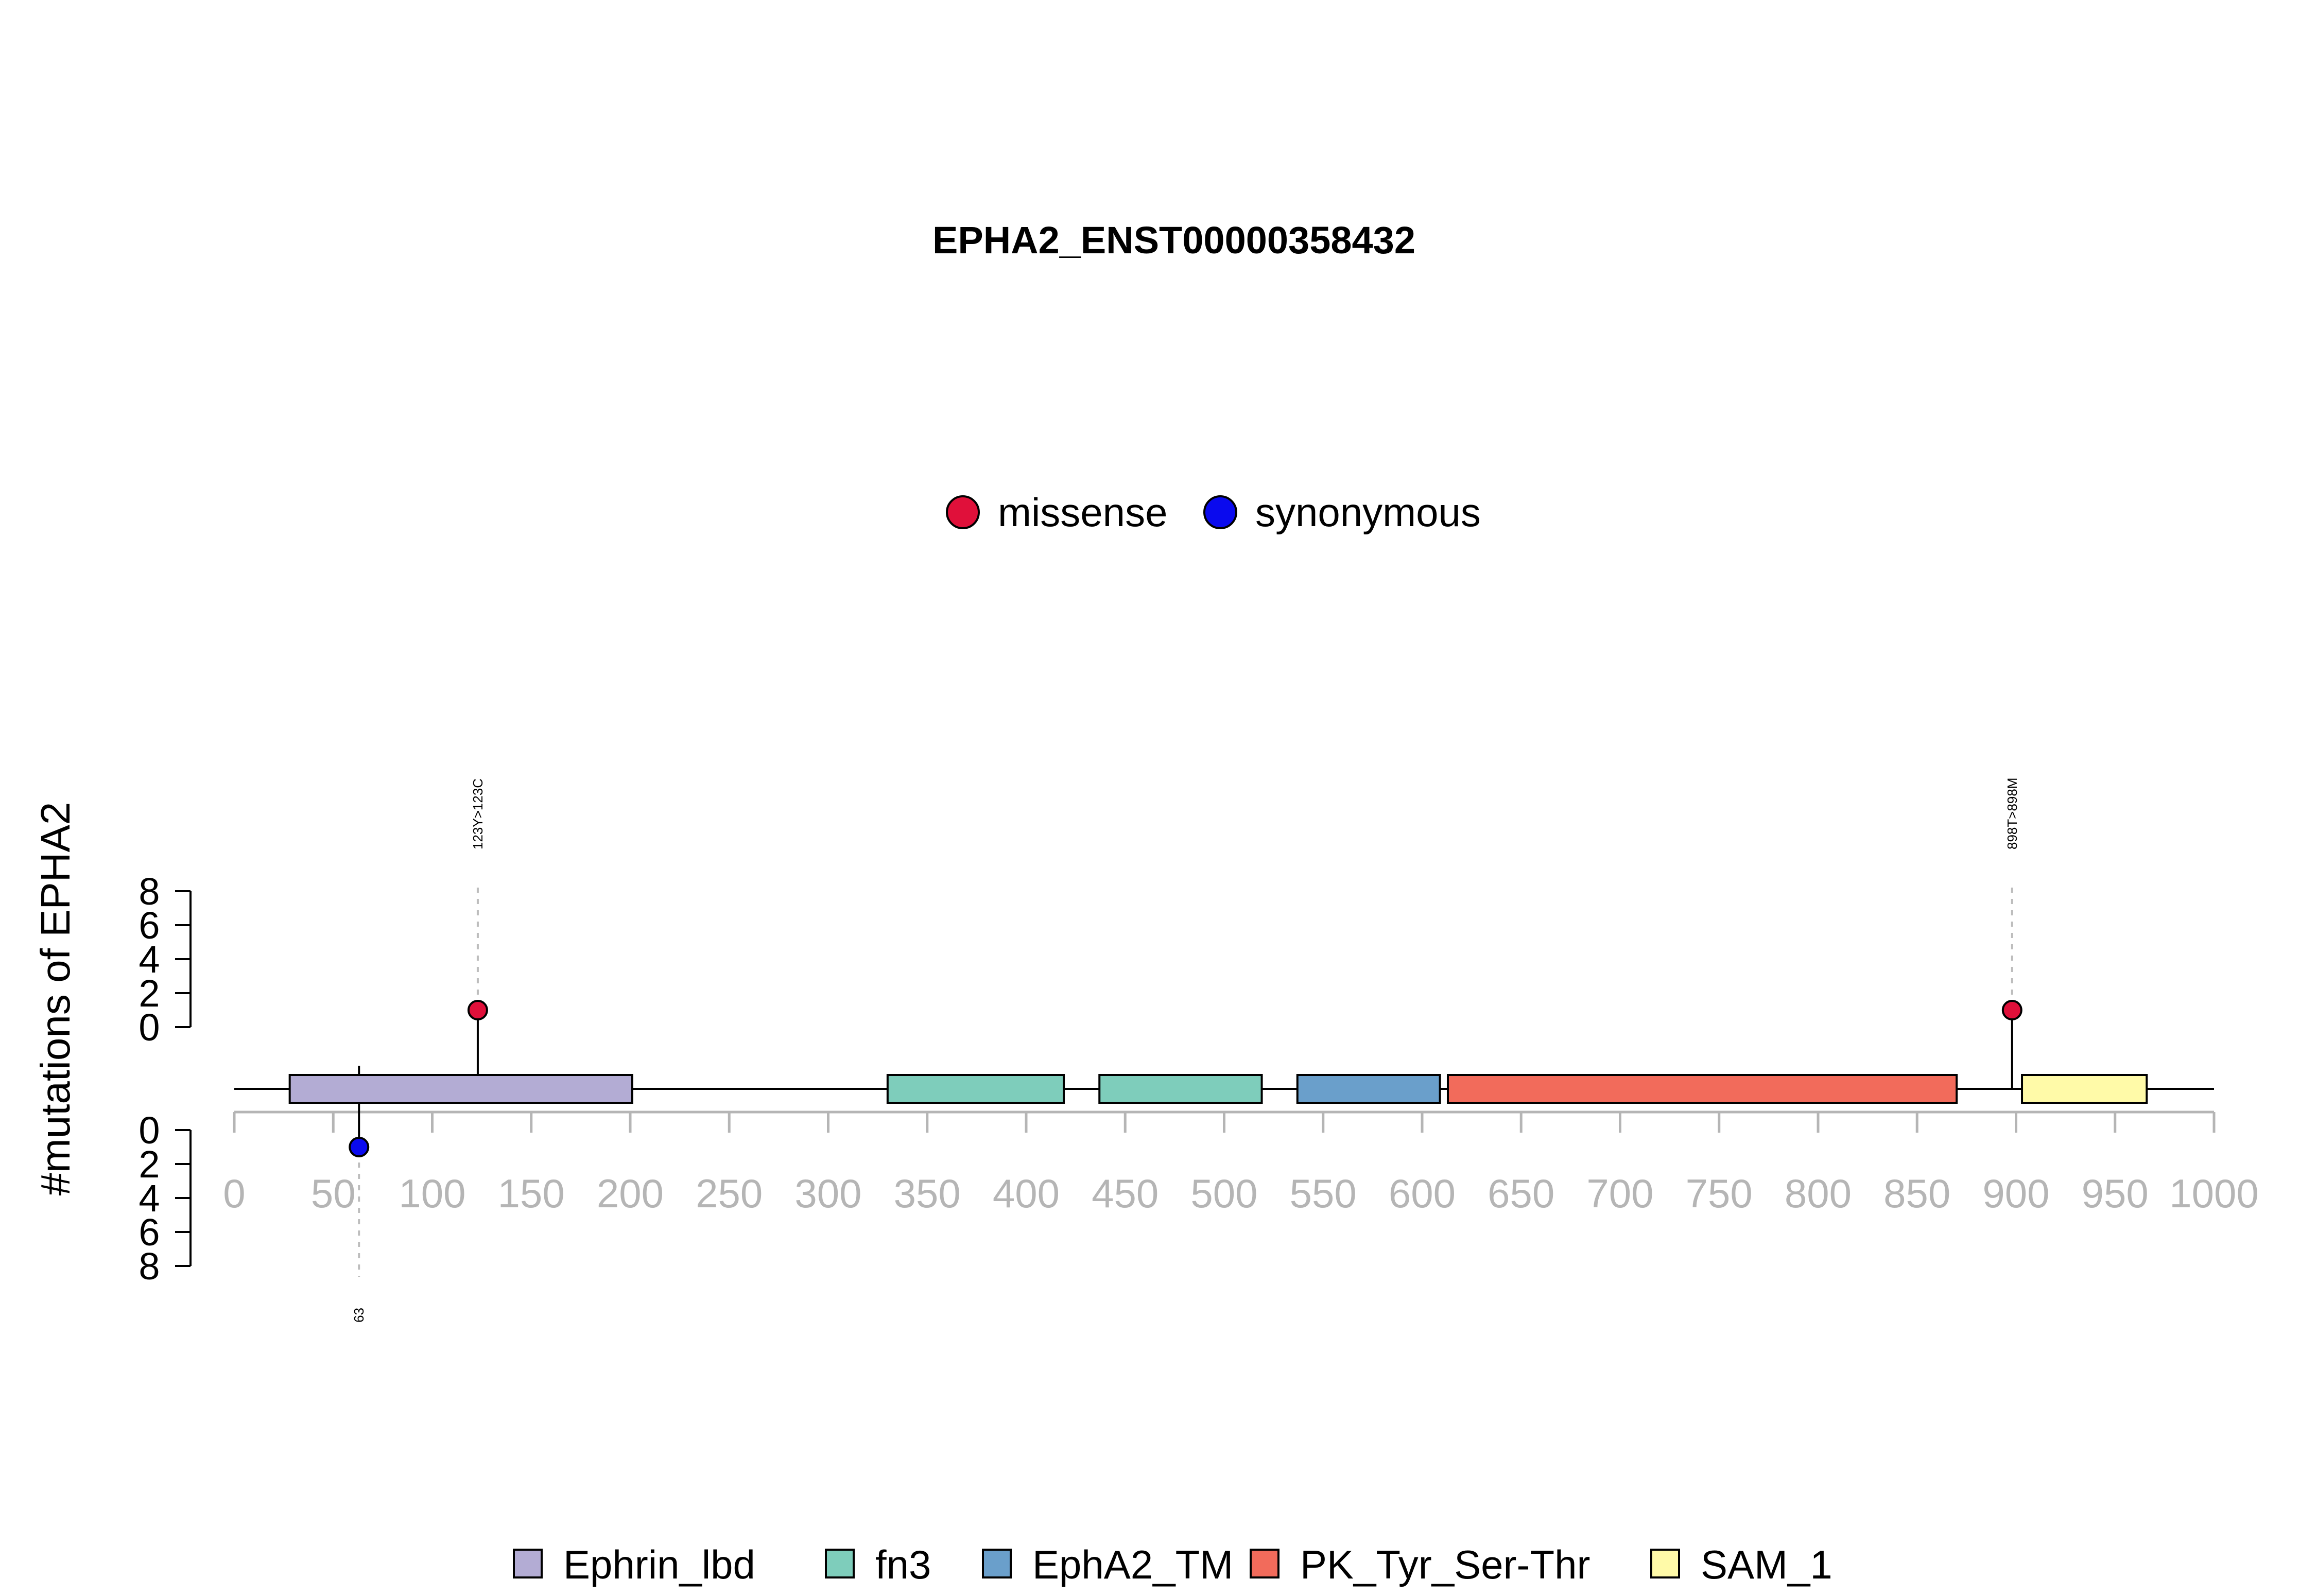  What do you see at coordinates (1026, 1193) in the screenshot?
I see `x-tick-label-400: 400` at bounding box center [1026, 1193].